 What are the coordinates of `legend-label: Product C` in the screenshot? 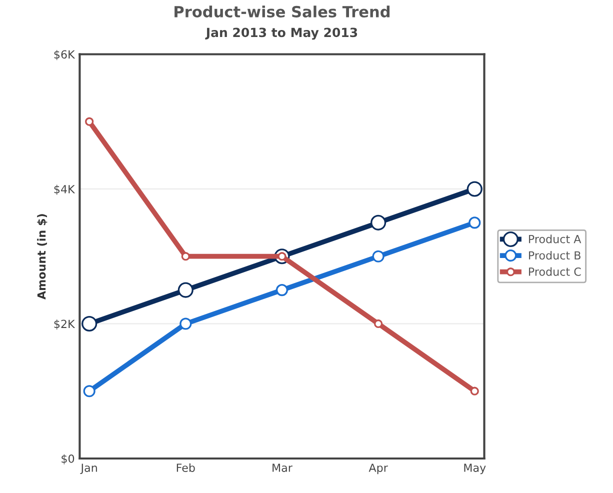 It's located at (555, 271).